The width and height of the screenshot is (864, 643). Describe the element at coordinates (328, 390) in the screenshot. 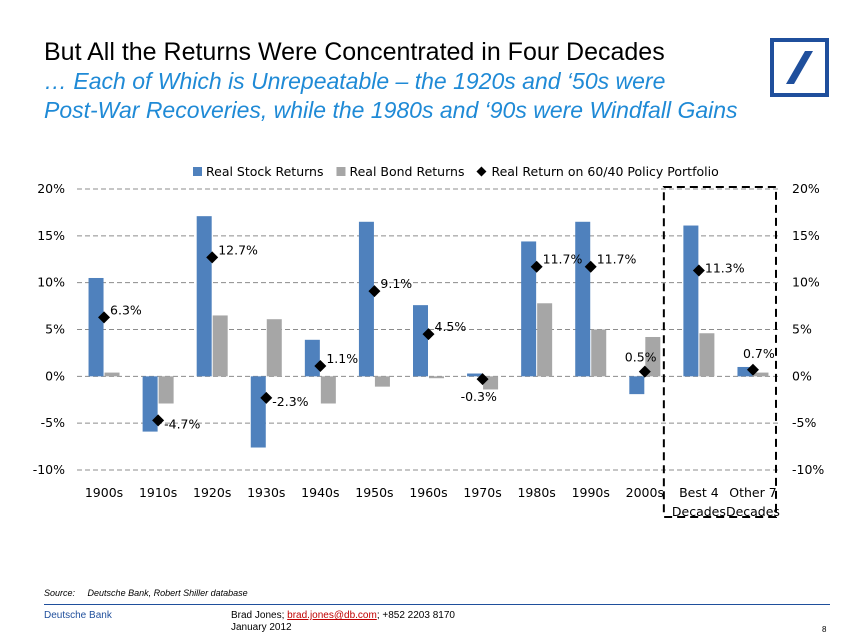

I see `bond-return-bar-1940s` at that location.